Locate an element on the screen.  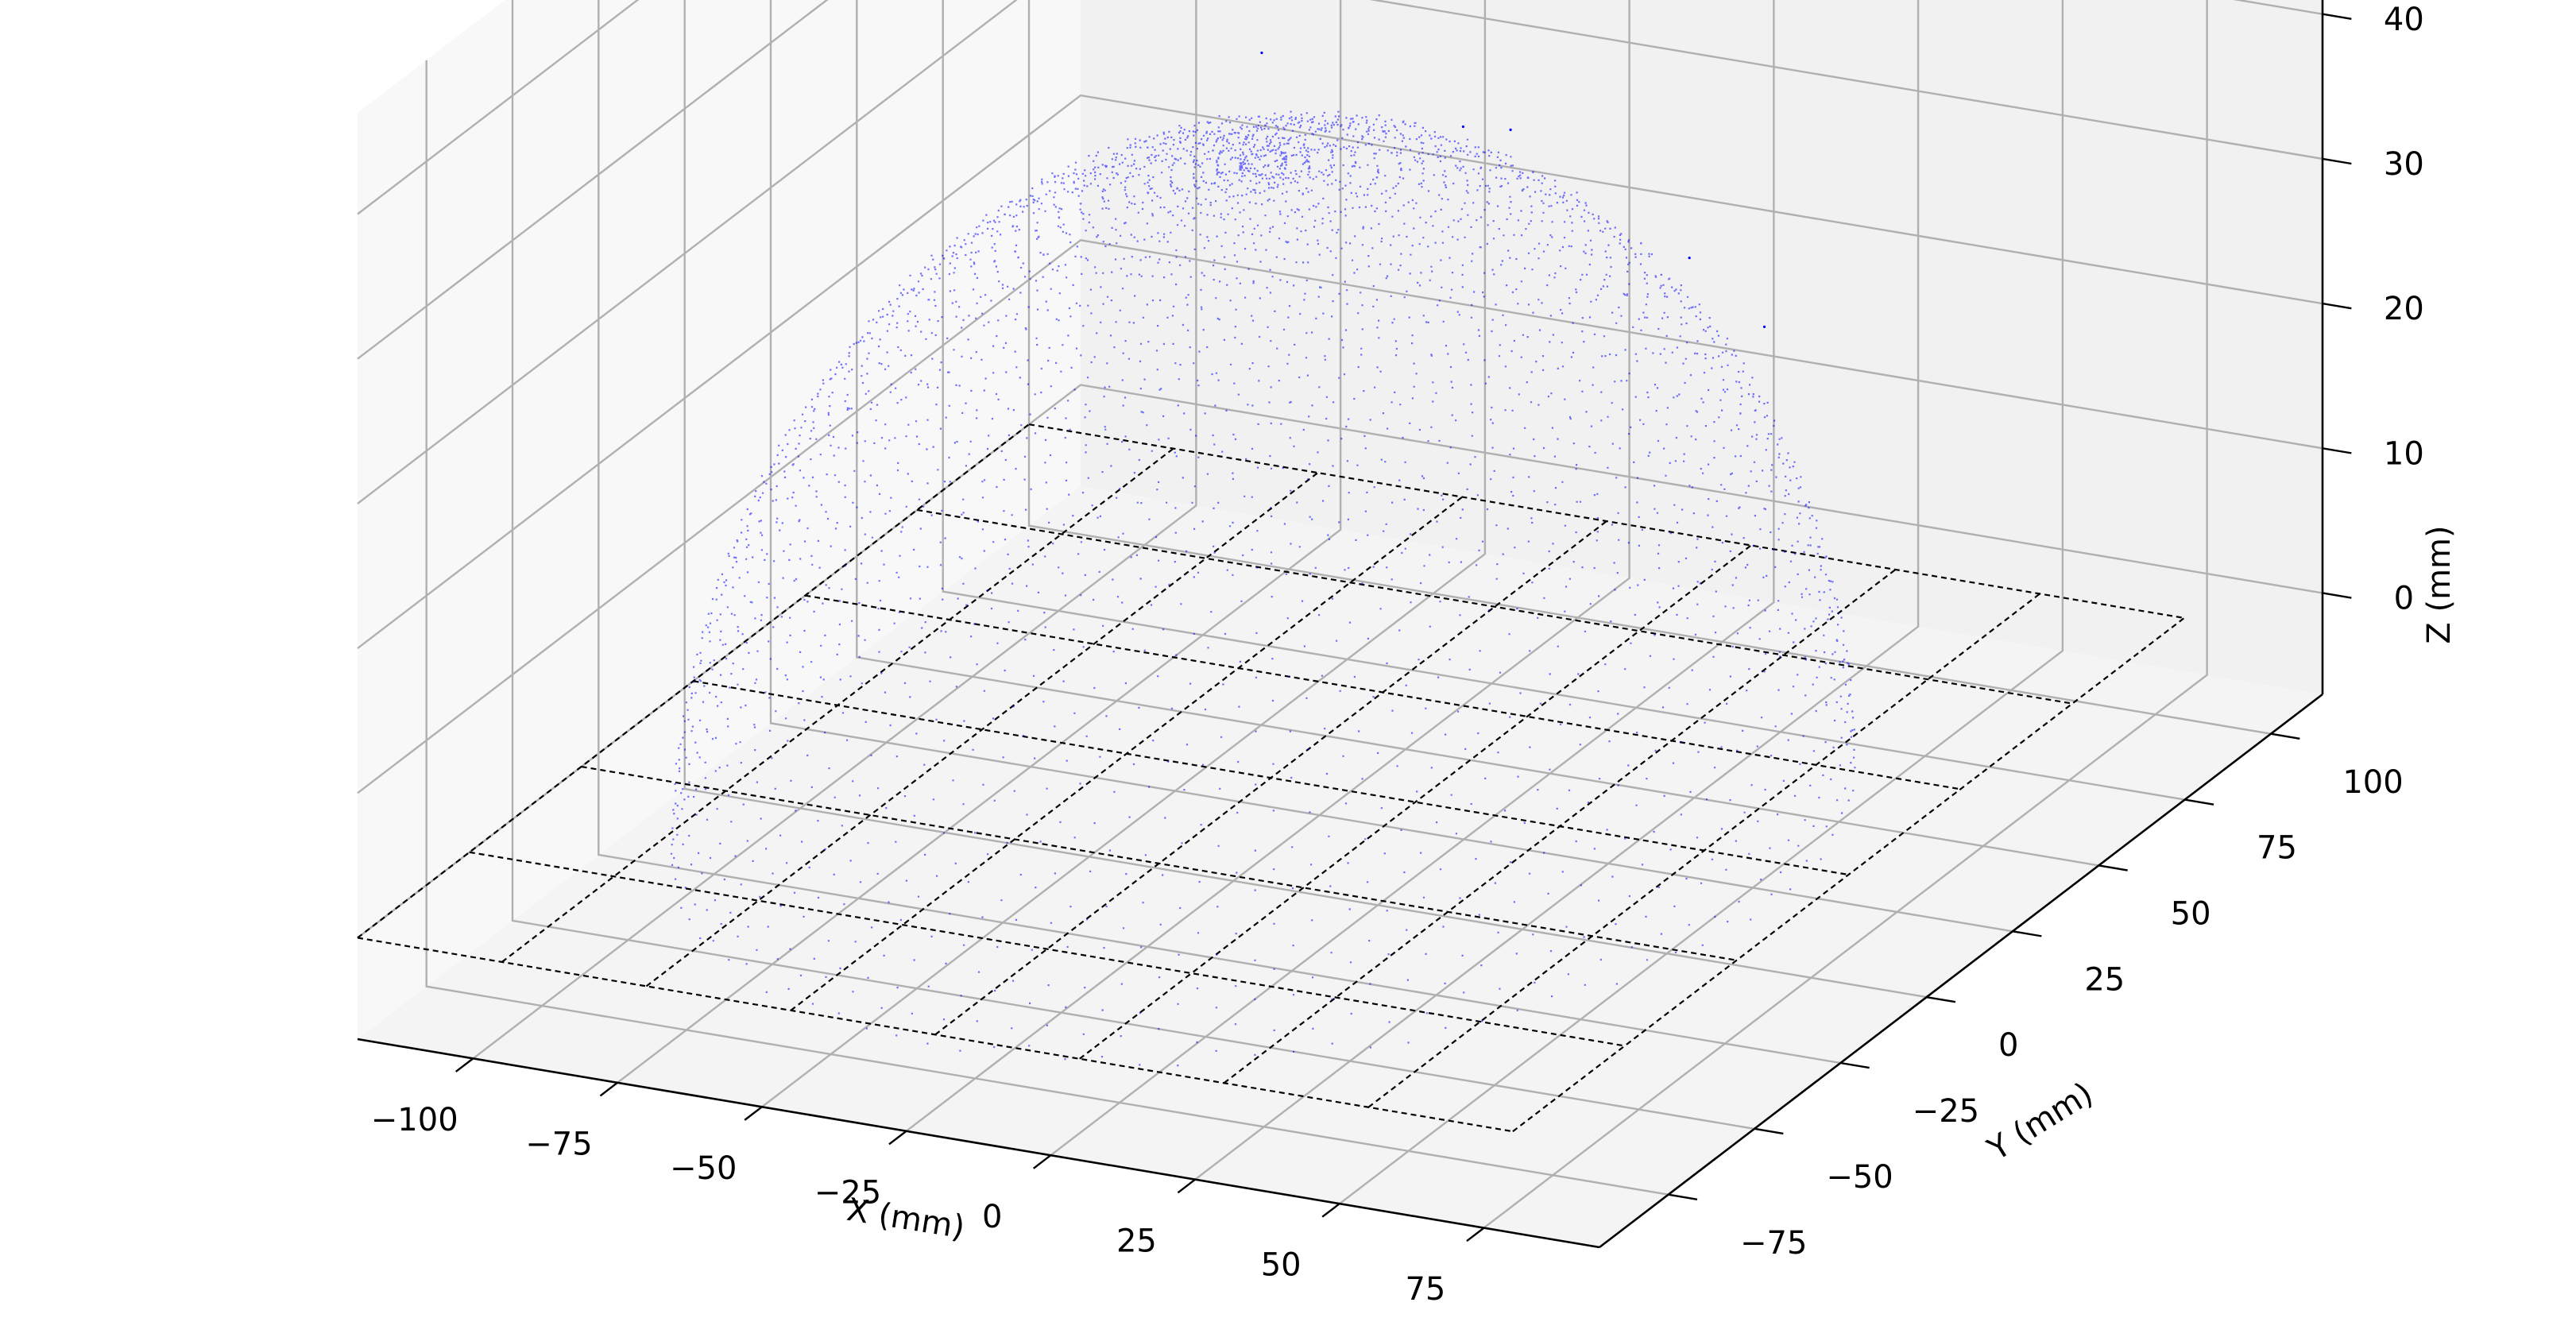
z-tick-label: 20 is located at coordinates (2404, 309).